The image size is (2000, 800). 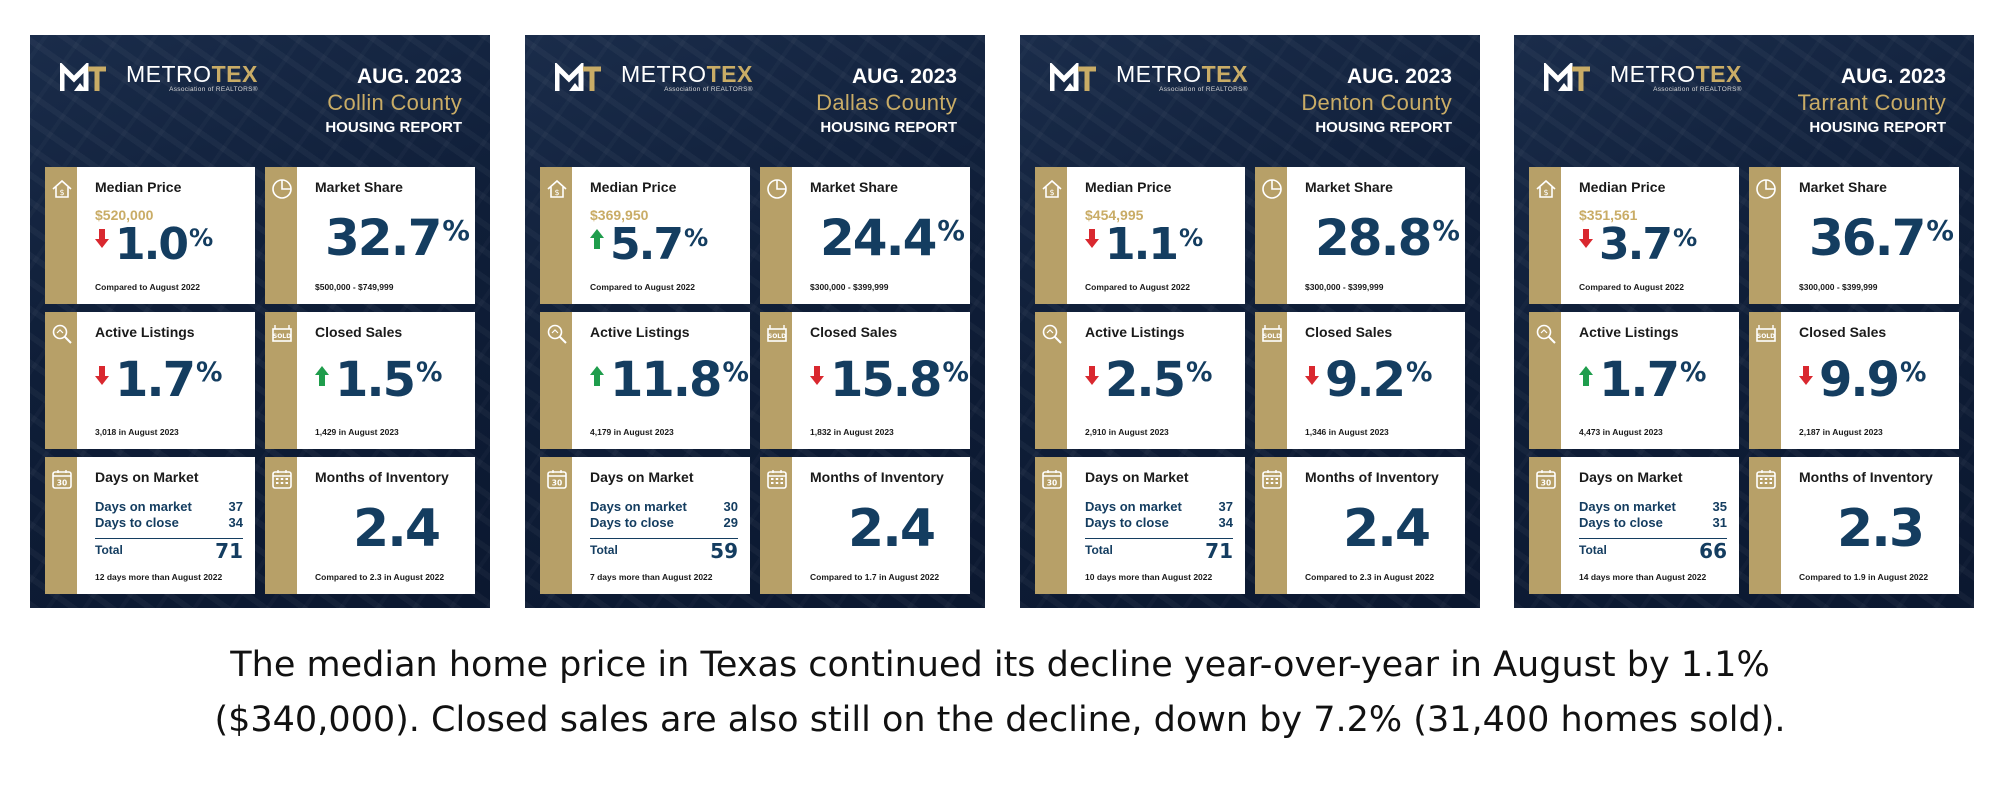 What do you see at coordinates (1546, 334) in the screenshot?
I see `search-house-icon` at bounding box center [1546, 334].